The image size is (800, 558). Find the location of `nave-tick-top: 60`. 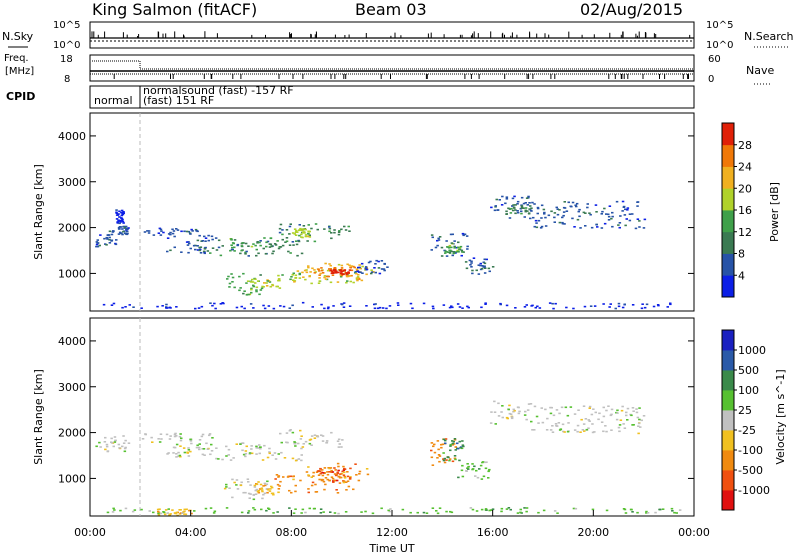

nave-tick-top: 60 is located at coordinates (714, 59).